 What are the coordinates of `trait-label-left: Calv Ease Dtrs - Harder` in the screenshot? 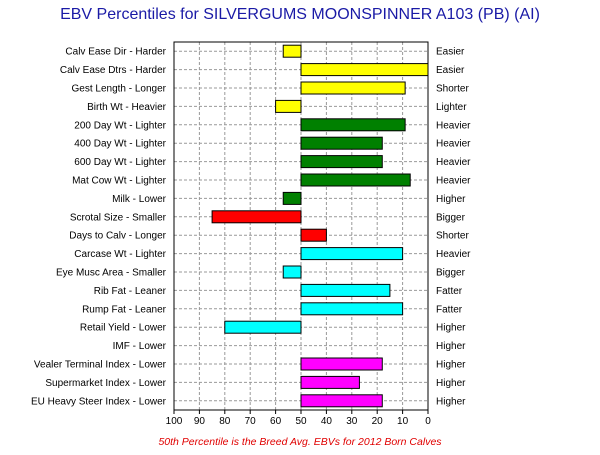 It's located at (113, 70).